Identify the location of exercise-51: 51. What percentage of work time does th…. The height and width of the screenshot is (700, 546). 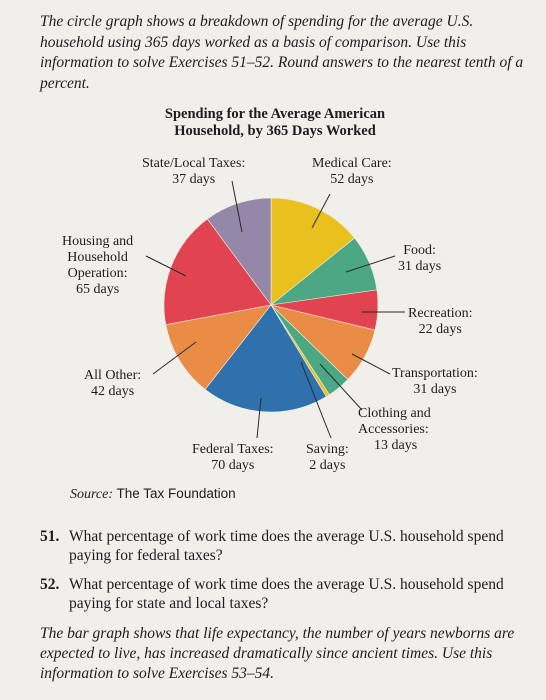
(285, 546).